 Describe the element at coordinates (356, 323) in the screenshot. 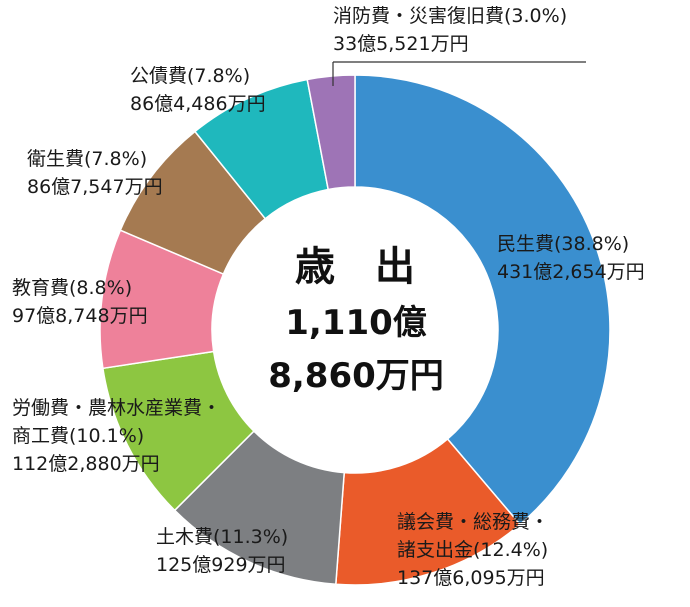

I see `center-total-oku: 1,110億` at that location.